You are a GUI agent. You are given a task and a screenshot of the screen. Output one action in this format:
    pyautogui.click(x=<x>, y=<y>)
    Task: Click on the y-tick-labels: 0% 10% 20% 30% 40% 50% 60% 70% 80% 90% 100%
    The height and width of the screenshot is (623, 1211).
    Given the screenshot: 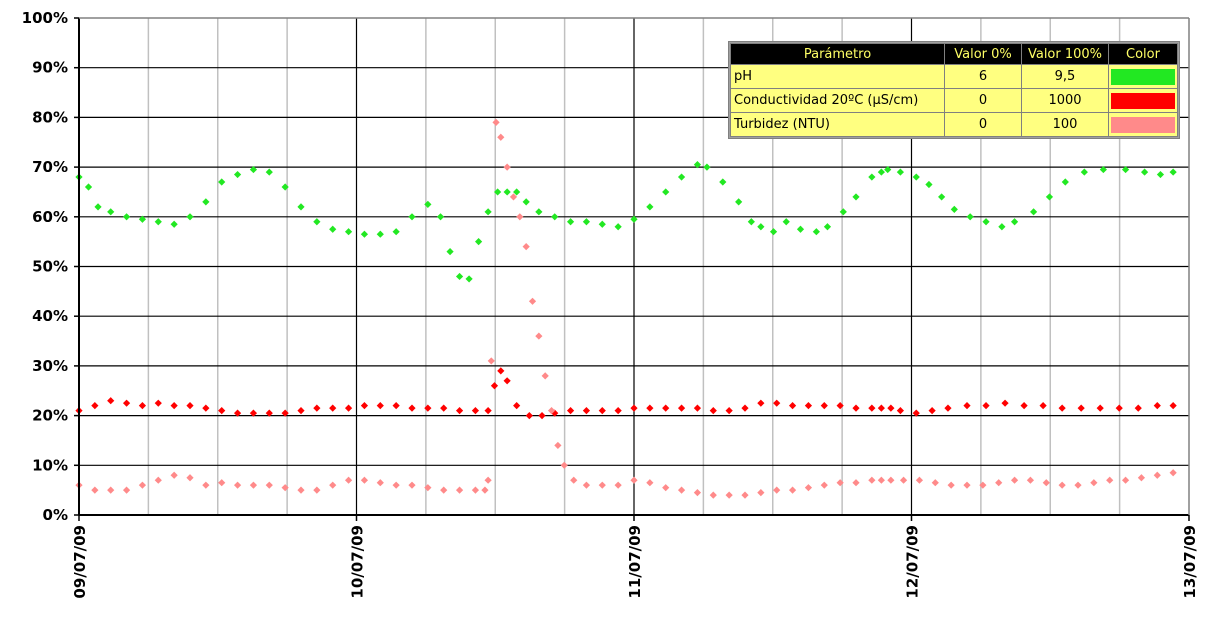 What is the action you would take?
    pyautogui.click(x=45, y=266)
    